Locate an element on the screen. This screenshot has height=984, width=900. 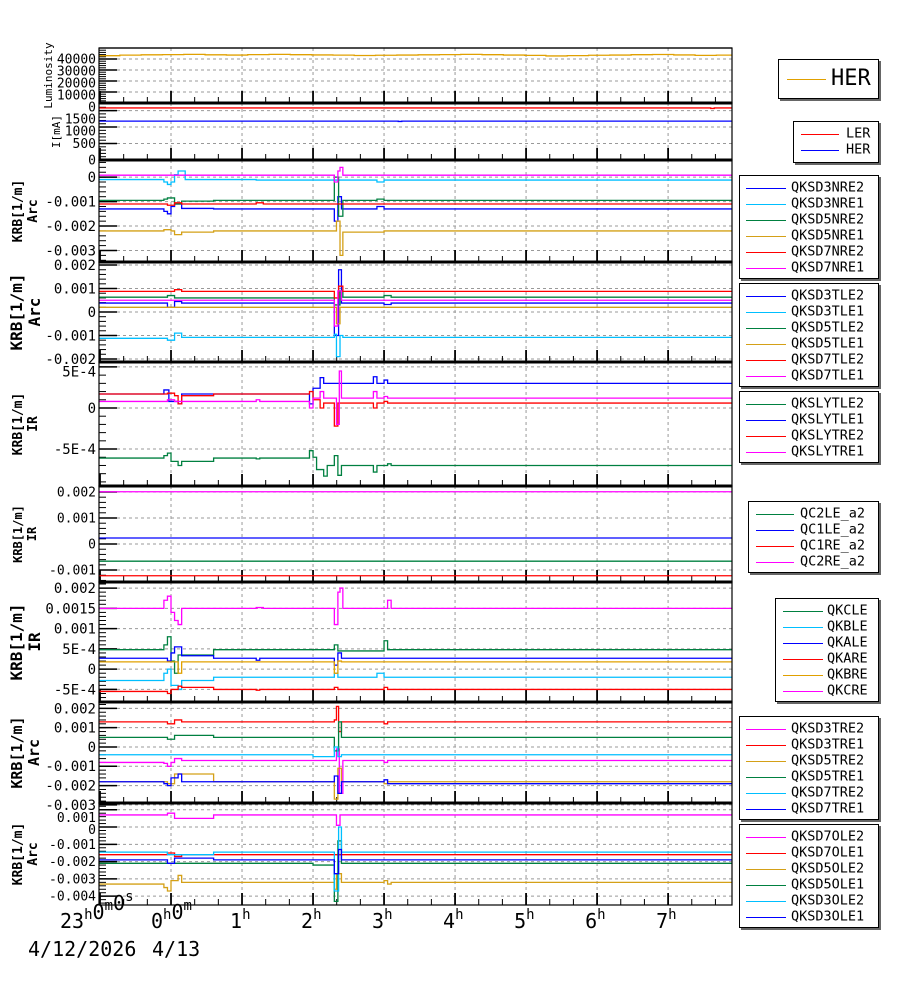
panel-4: 5E-4 0 -5E-4 KRB[1/m] IR is located at coordinates (372, 423).